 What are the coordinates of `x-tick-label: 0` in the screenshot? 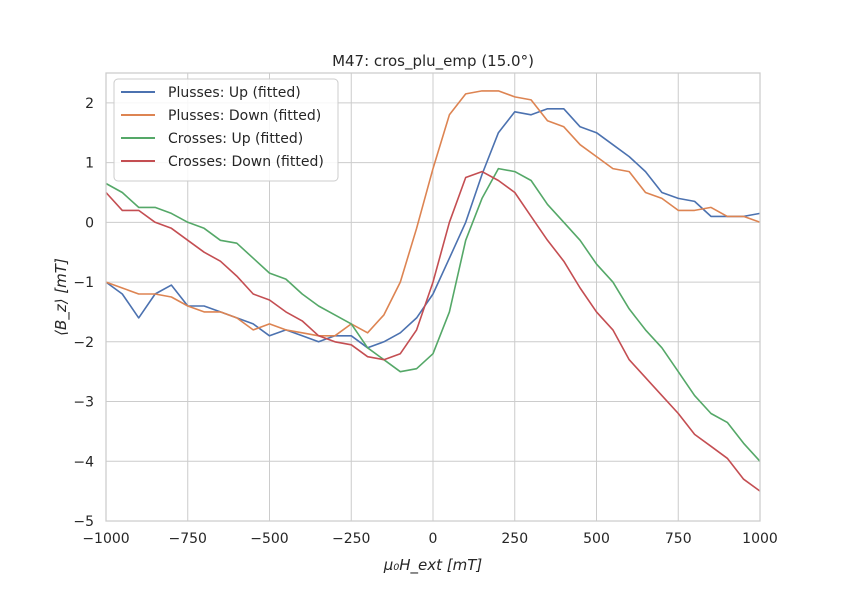 It's located at (433, 539).